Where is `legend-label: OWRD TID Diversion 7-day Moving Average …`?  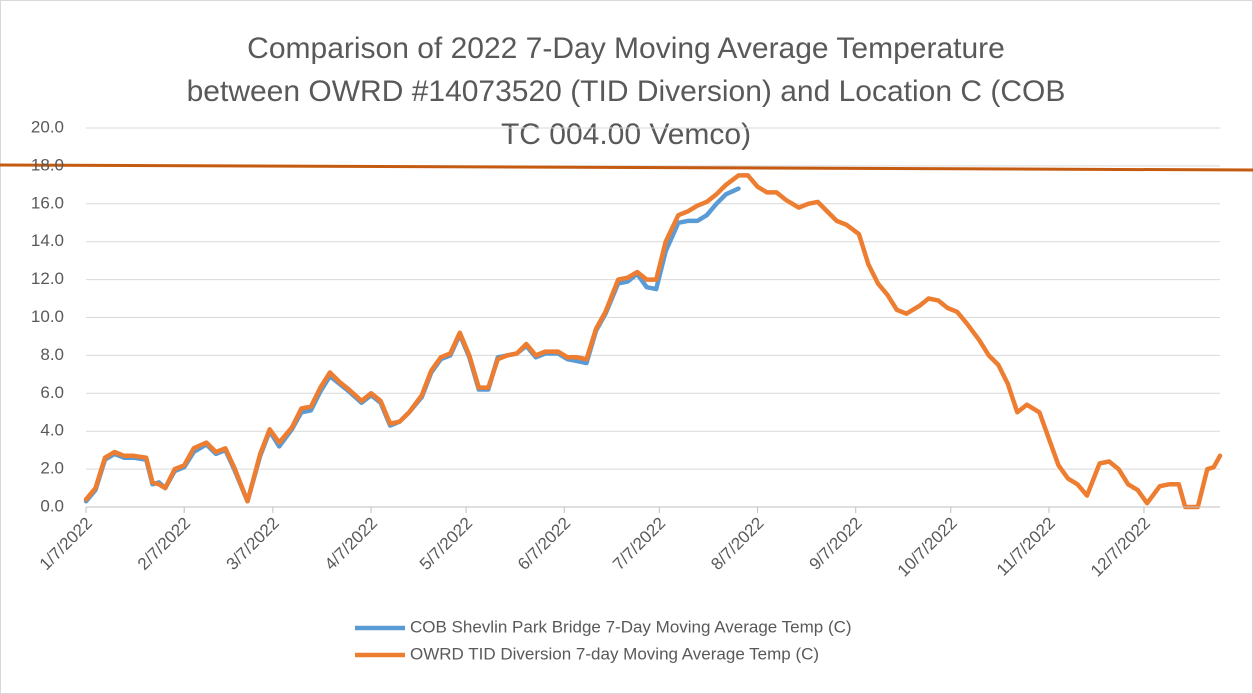 legend-label: OWRD TID Diversion 7-day Moving Average … is located at coordinates (614, 653).